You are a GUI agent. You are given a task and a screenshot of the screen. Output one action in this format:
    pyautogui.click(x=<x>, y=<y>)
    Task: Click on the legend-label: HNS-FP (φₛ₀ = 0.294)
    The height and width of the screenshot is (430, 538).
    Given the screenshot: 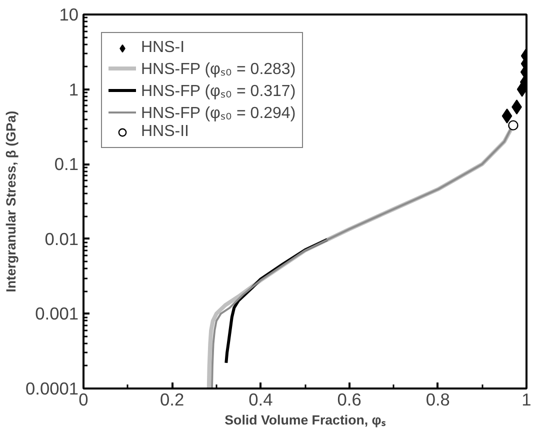 What is the action you would take?
    pyautogui.click(x=218, y=113)
    